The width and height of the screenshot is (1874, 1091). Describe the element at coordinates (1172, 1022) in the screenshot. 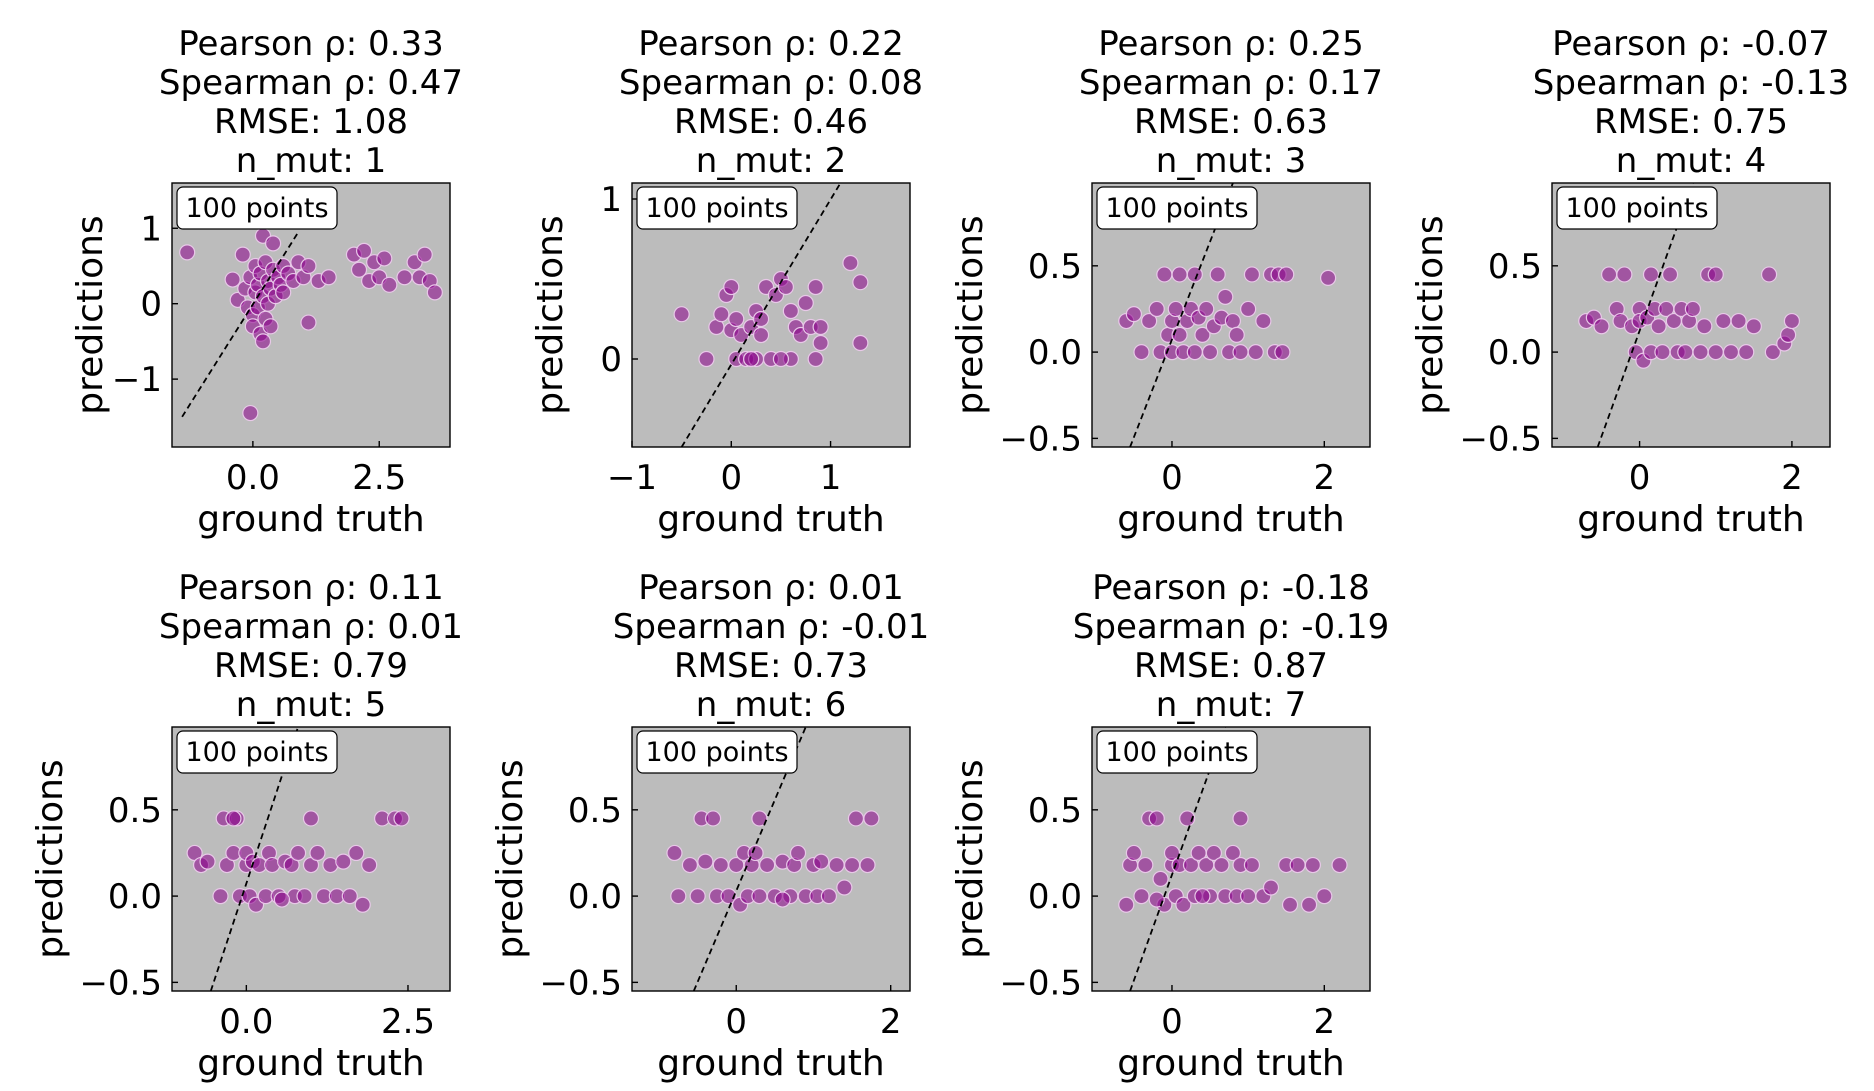

I see `x-tick-label: 0` at that location.